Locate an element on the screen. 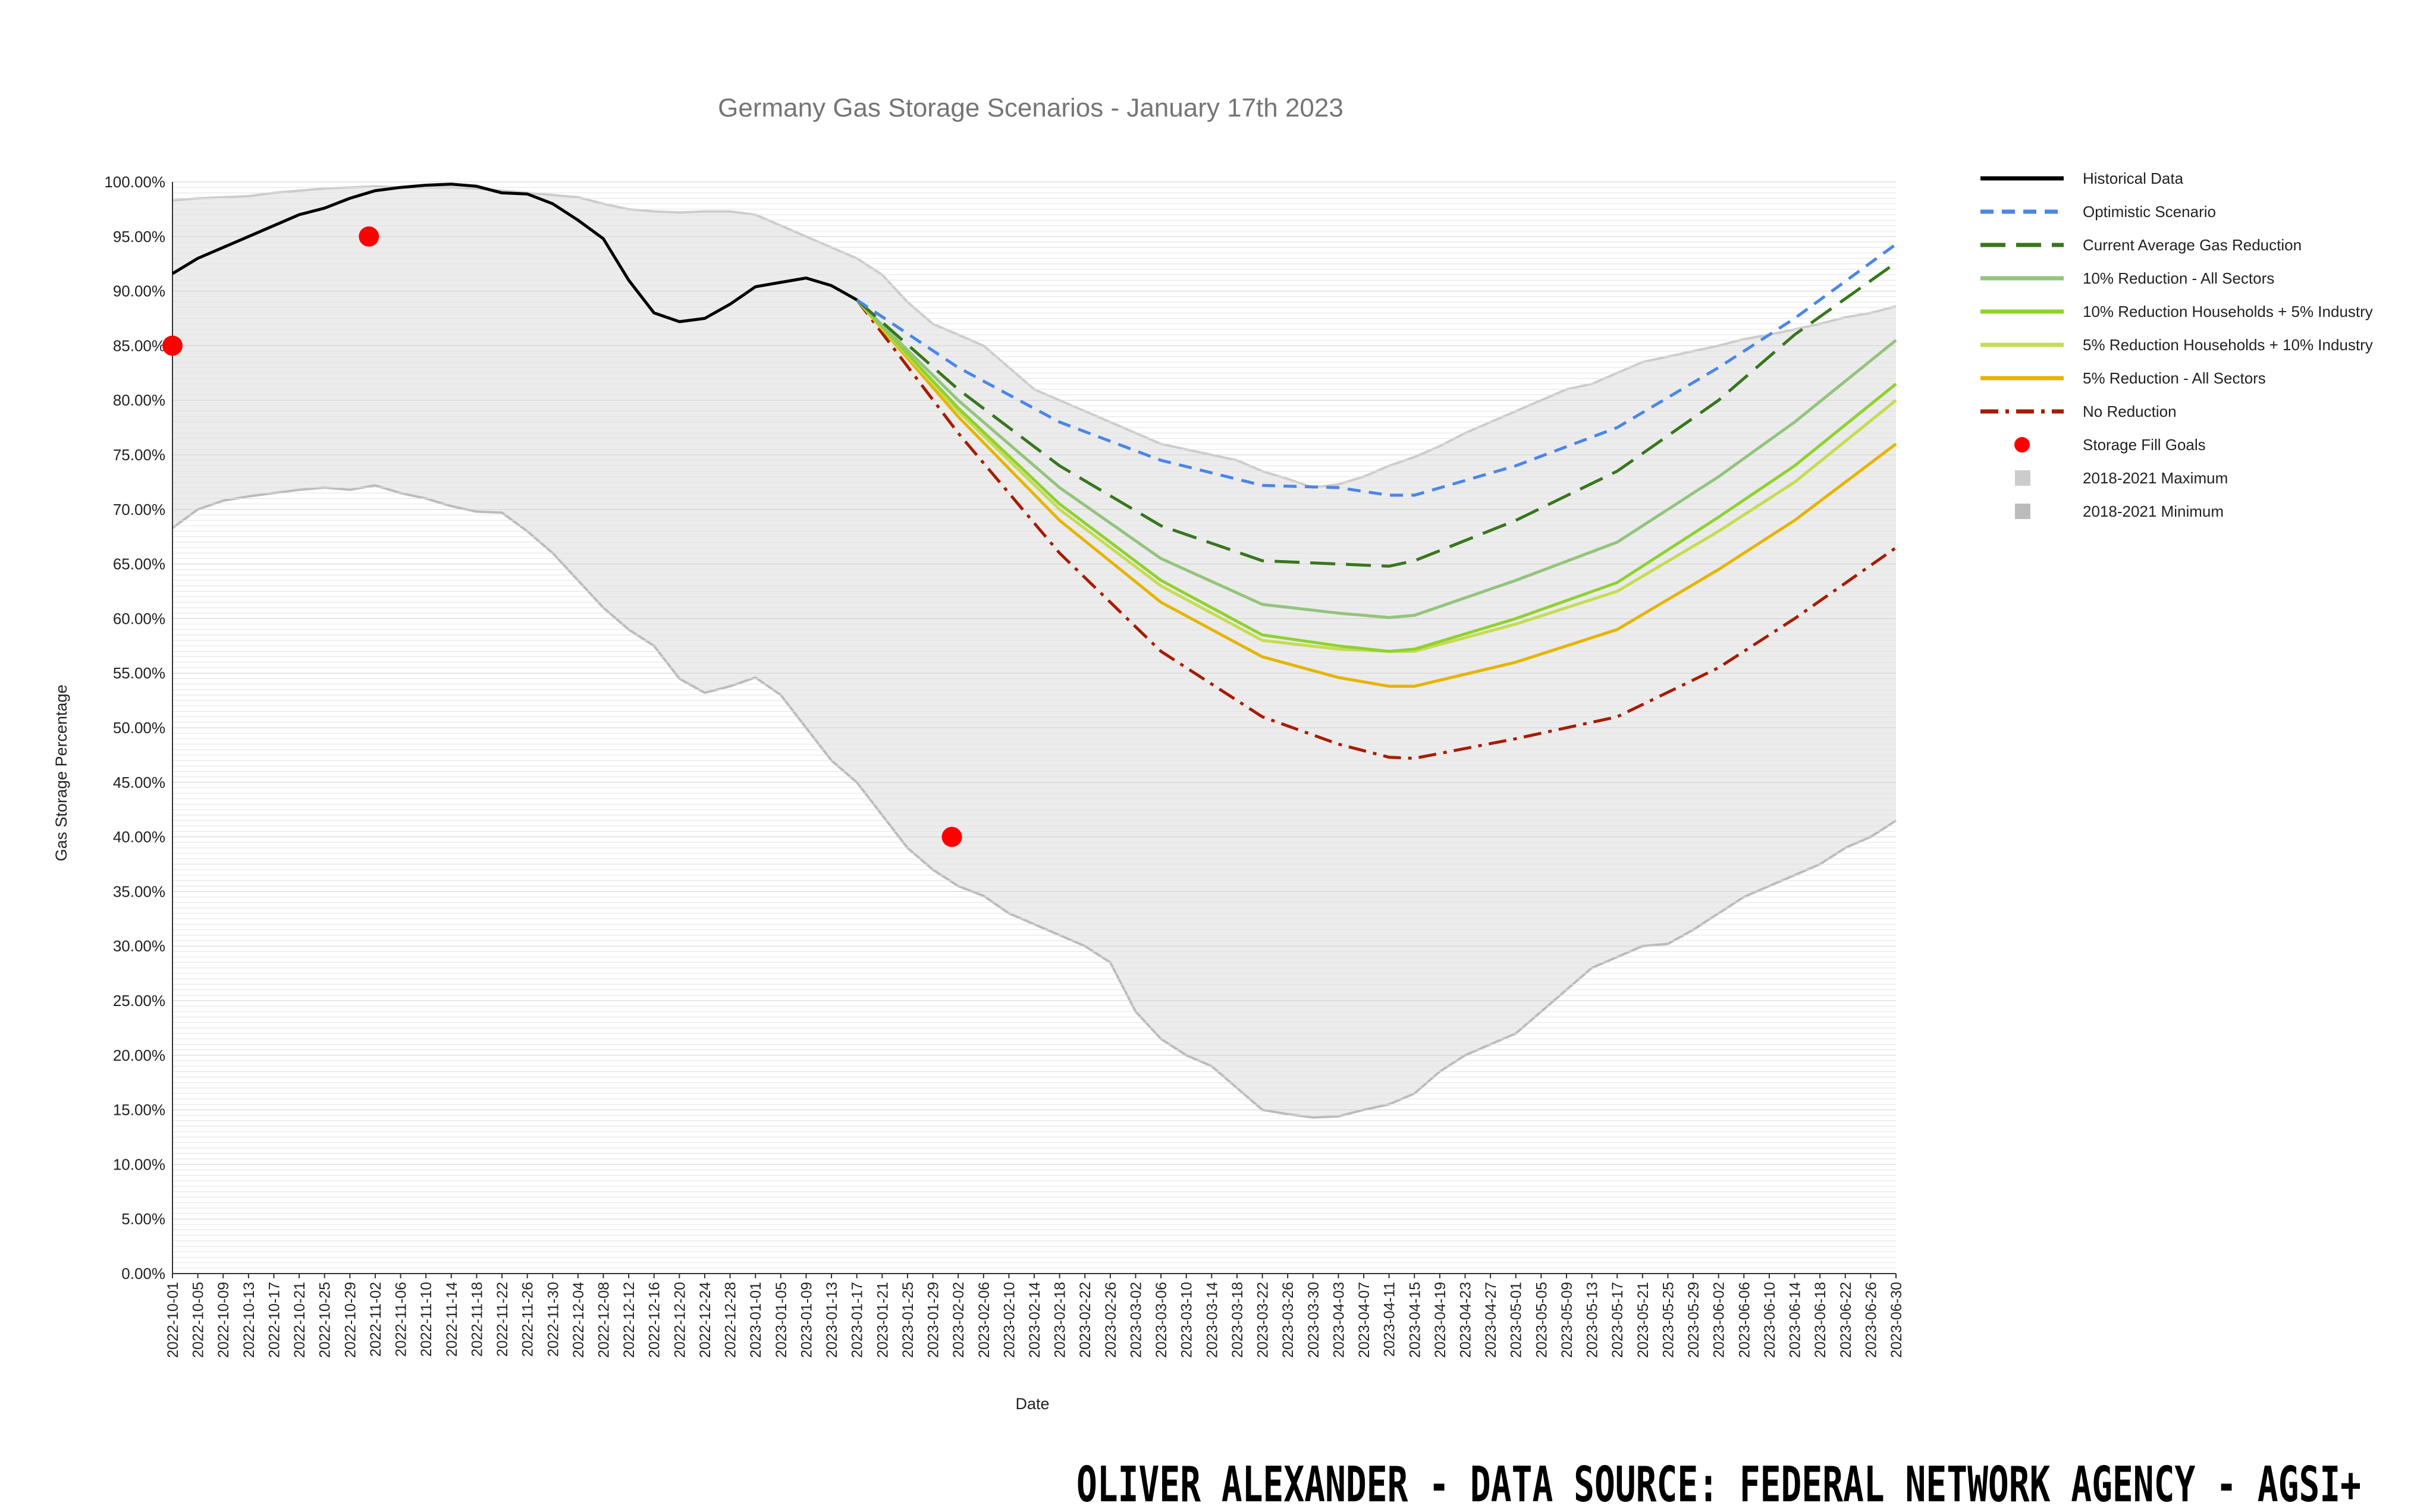  x-tick-label: 2022-12-04 is located at coordinates (578, 1320).